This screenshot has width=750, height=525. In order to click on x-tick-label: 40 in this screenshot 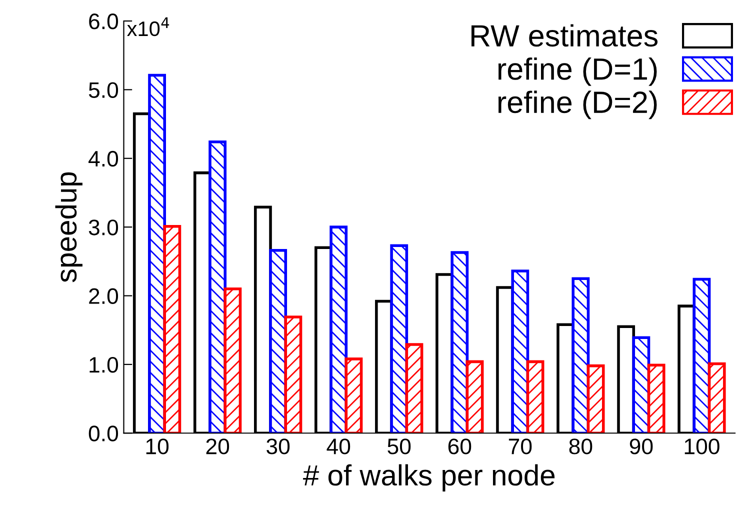, I will do `click(338, 446)`.